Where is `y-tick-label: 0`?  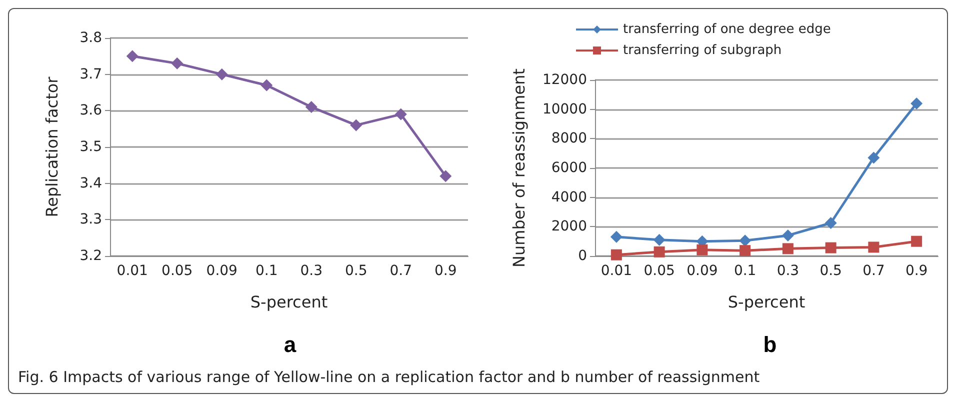
y-tick-label: 0 is located at coordinates (582, 256).